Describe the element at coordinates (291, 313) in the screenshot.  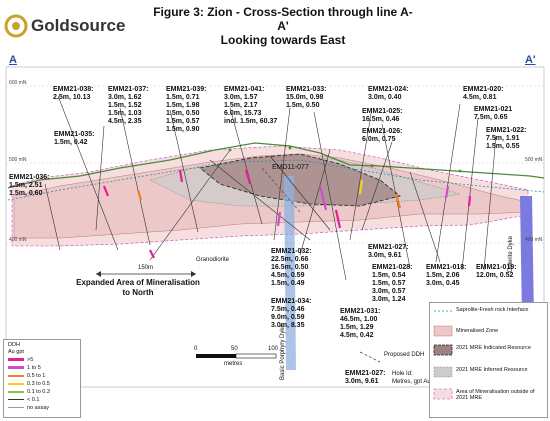
I see `hole-label-034: EMM21-034: 7.5m, 0.46 9.0m, 0.59 3.0m, 8.35` at that location.